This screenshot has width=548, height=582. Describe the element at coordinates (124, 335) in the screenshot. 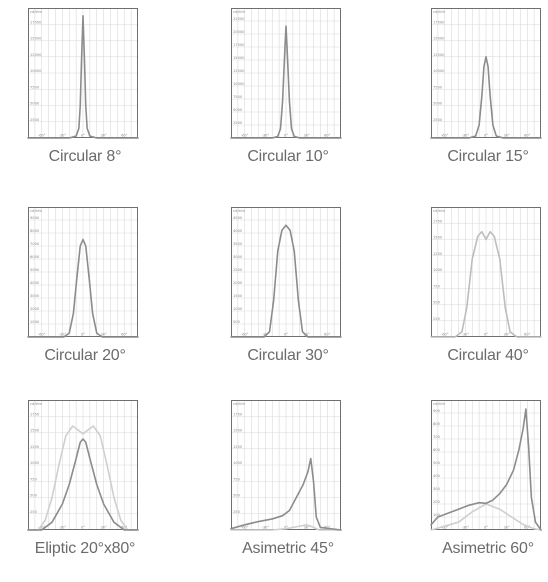

I see `x-tick-label: 60°` at that location.